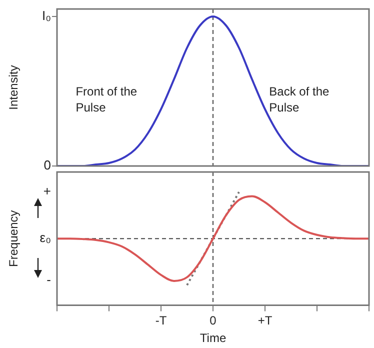  Describe the element at coordinates (46, 16) in the screenshot. I see `text: I₀` at that location.